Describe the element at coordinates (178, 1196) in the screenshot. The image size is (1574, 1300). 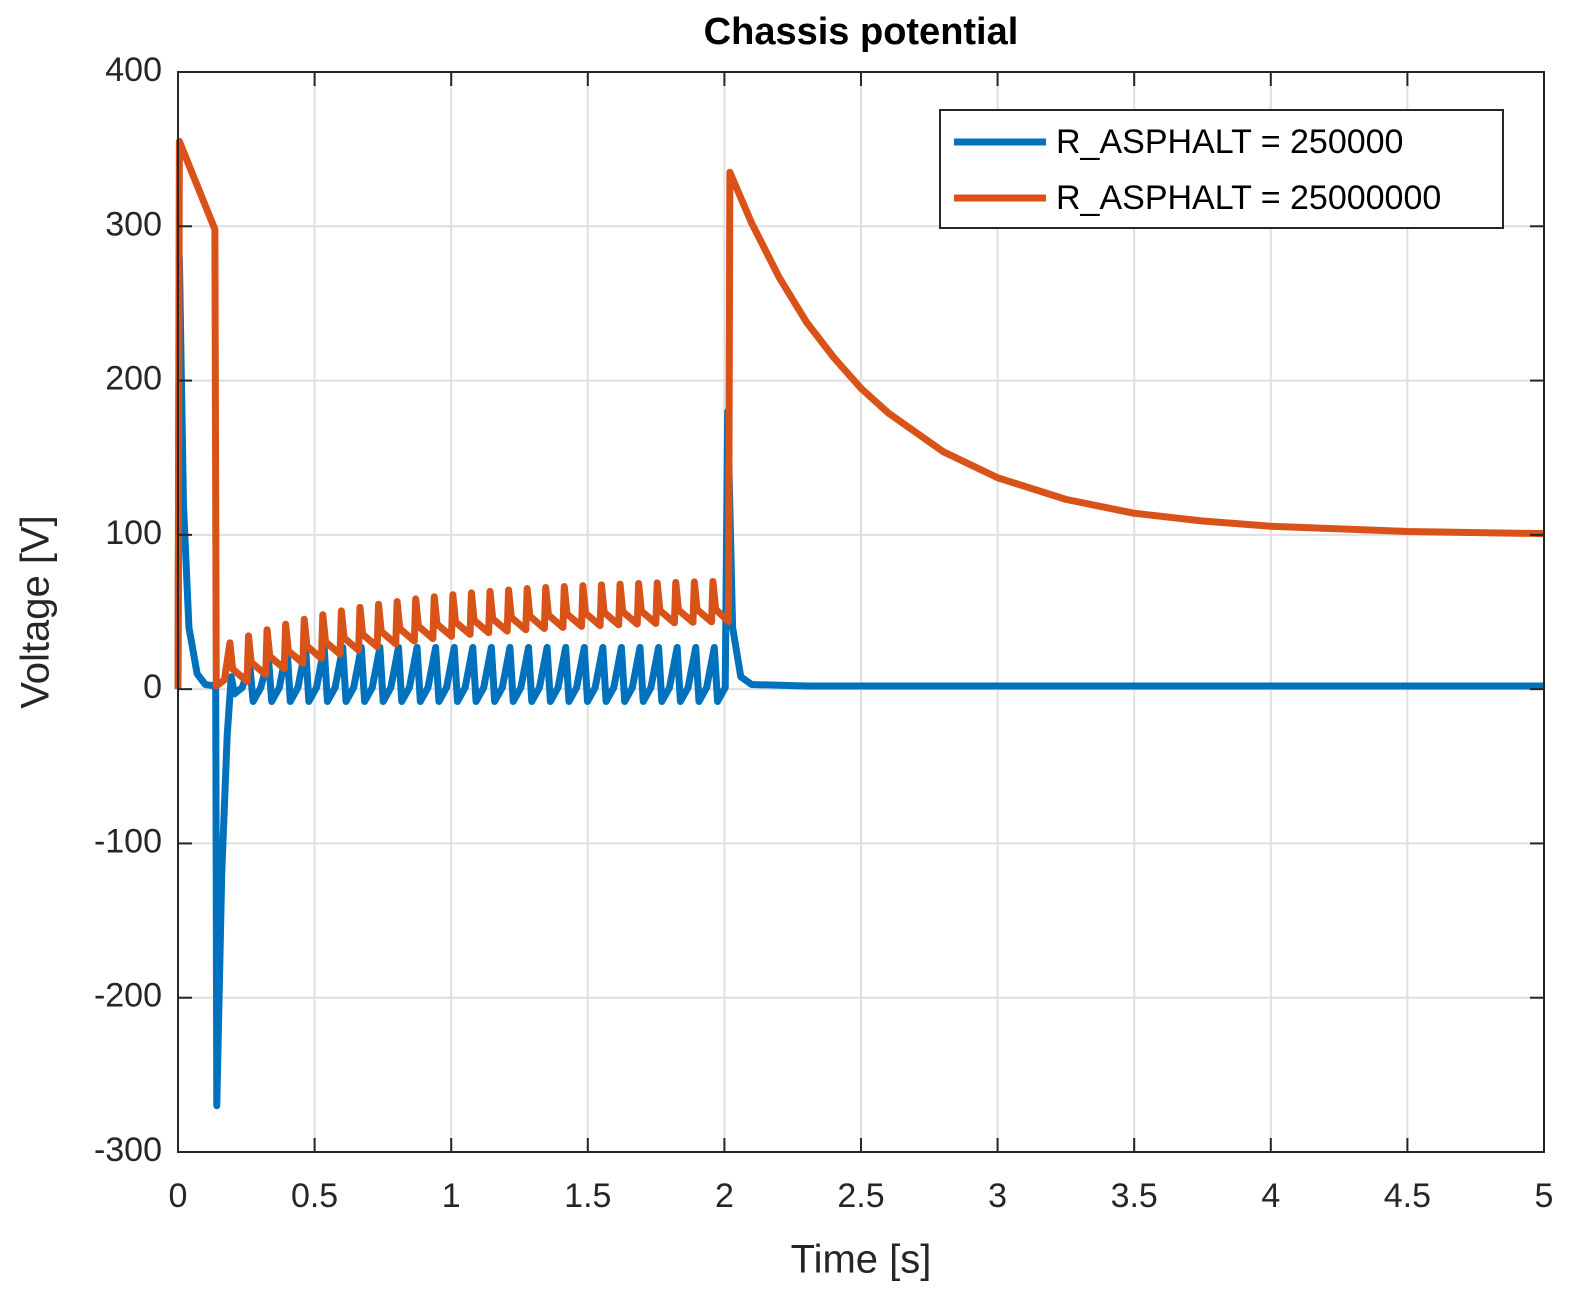
I see `x-tick-label: 0` at that location.